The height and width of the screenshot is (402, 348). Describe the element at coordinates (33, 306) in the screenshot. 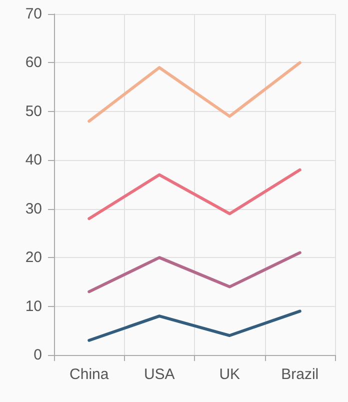

I see `y-tick-label: 10` at that location.